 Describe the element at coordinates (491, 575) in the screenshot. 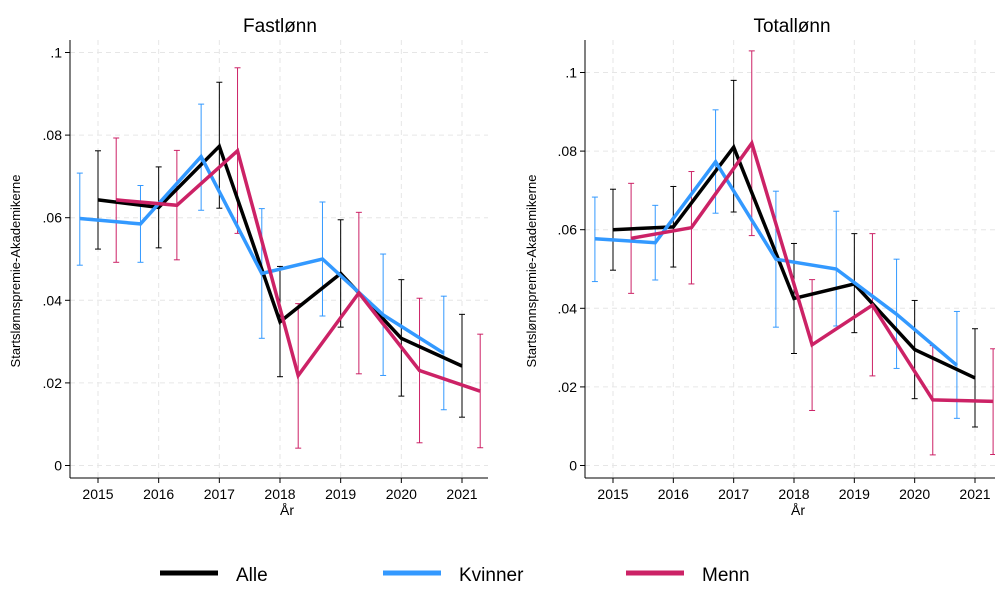

I see `legend-label-kvinner: Kvinner` at that location.